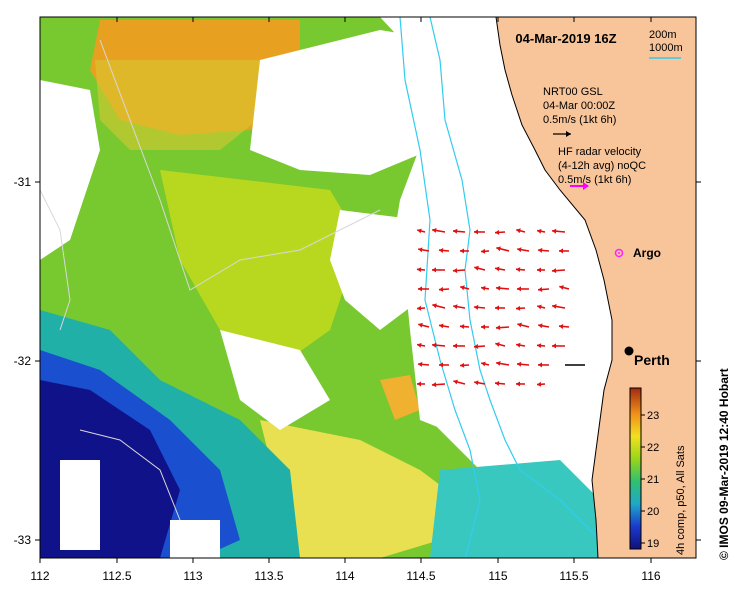  Describe the element at coordinates (39, 576) in the screenshot. I see `x-tick-label: 112` at that location.